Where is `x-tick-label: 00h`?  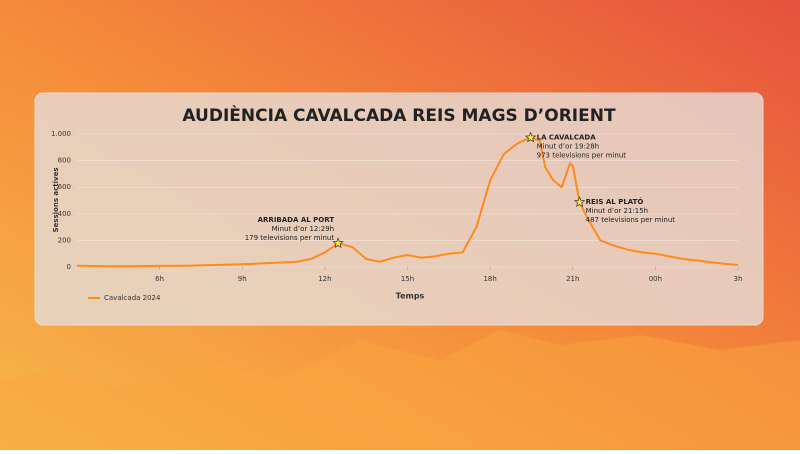 x-tick-label: 00h is located at coordinates (655, 279).